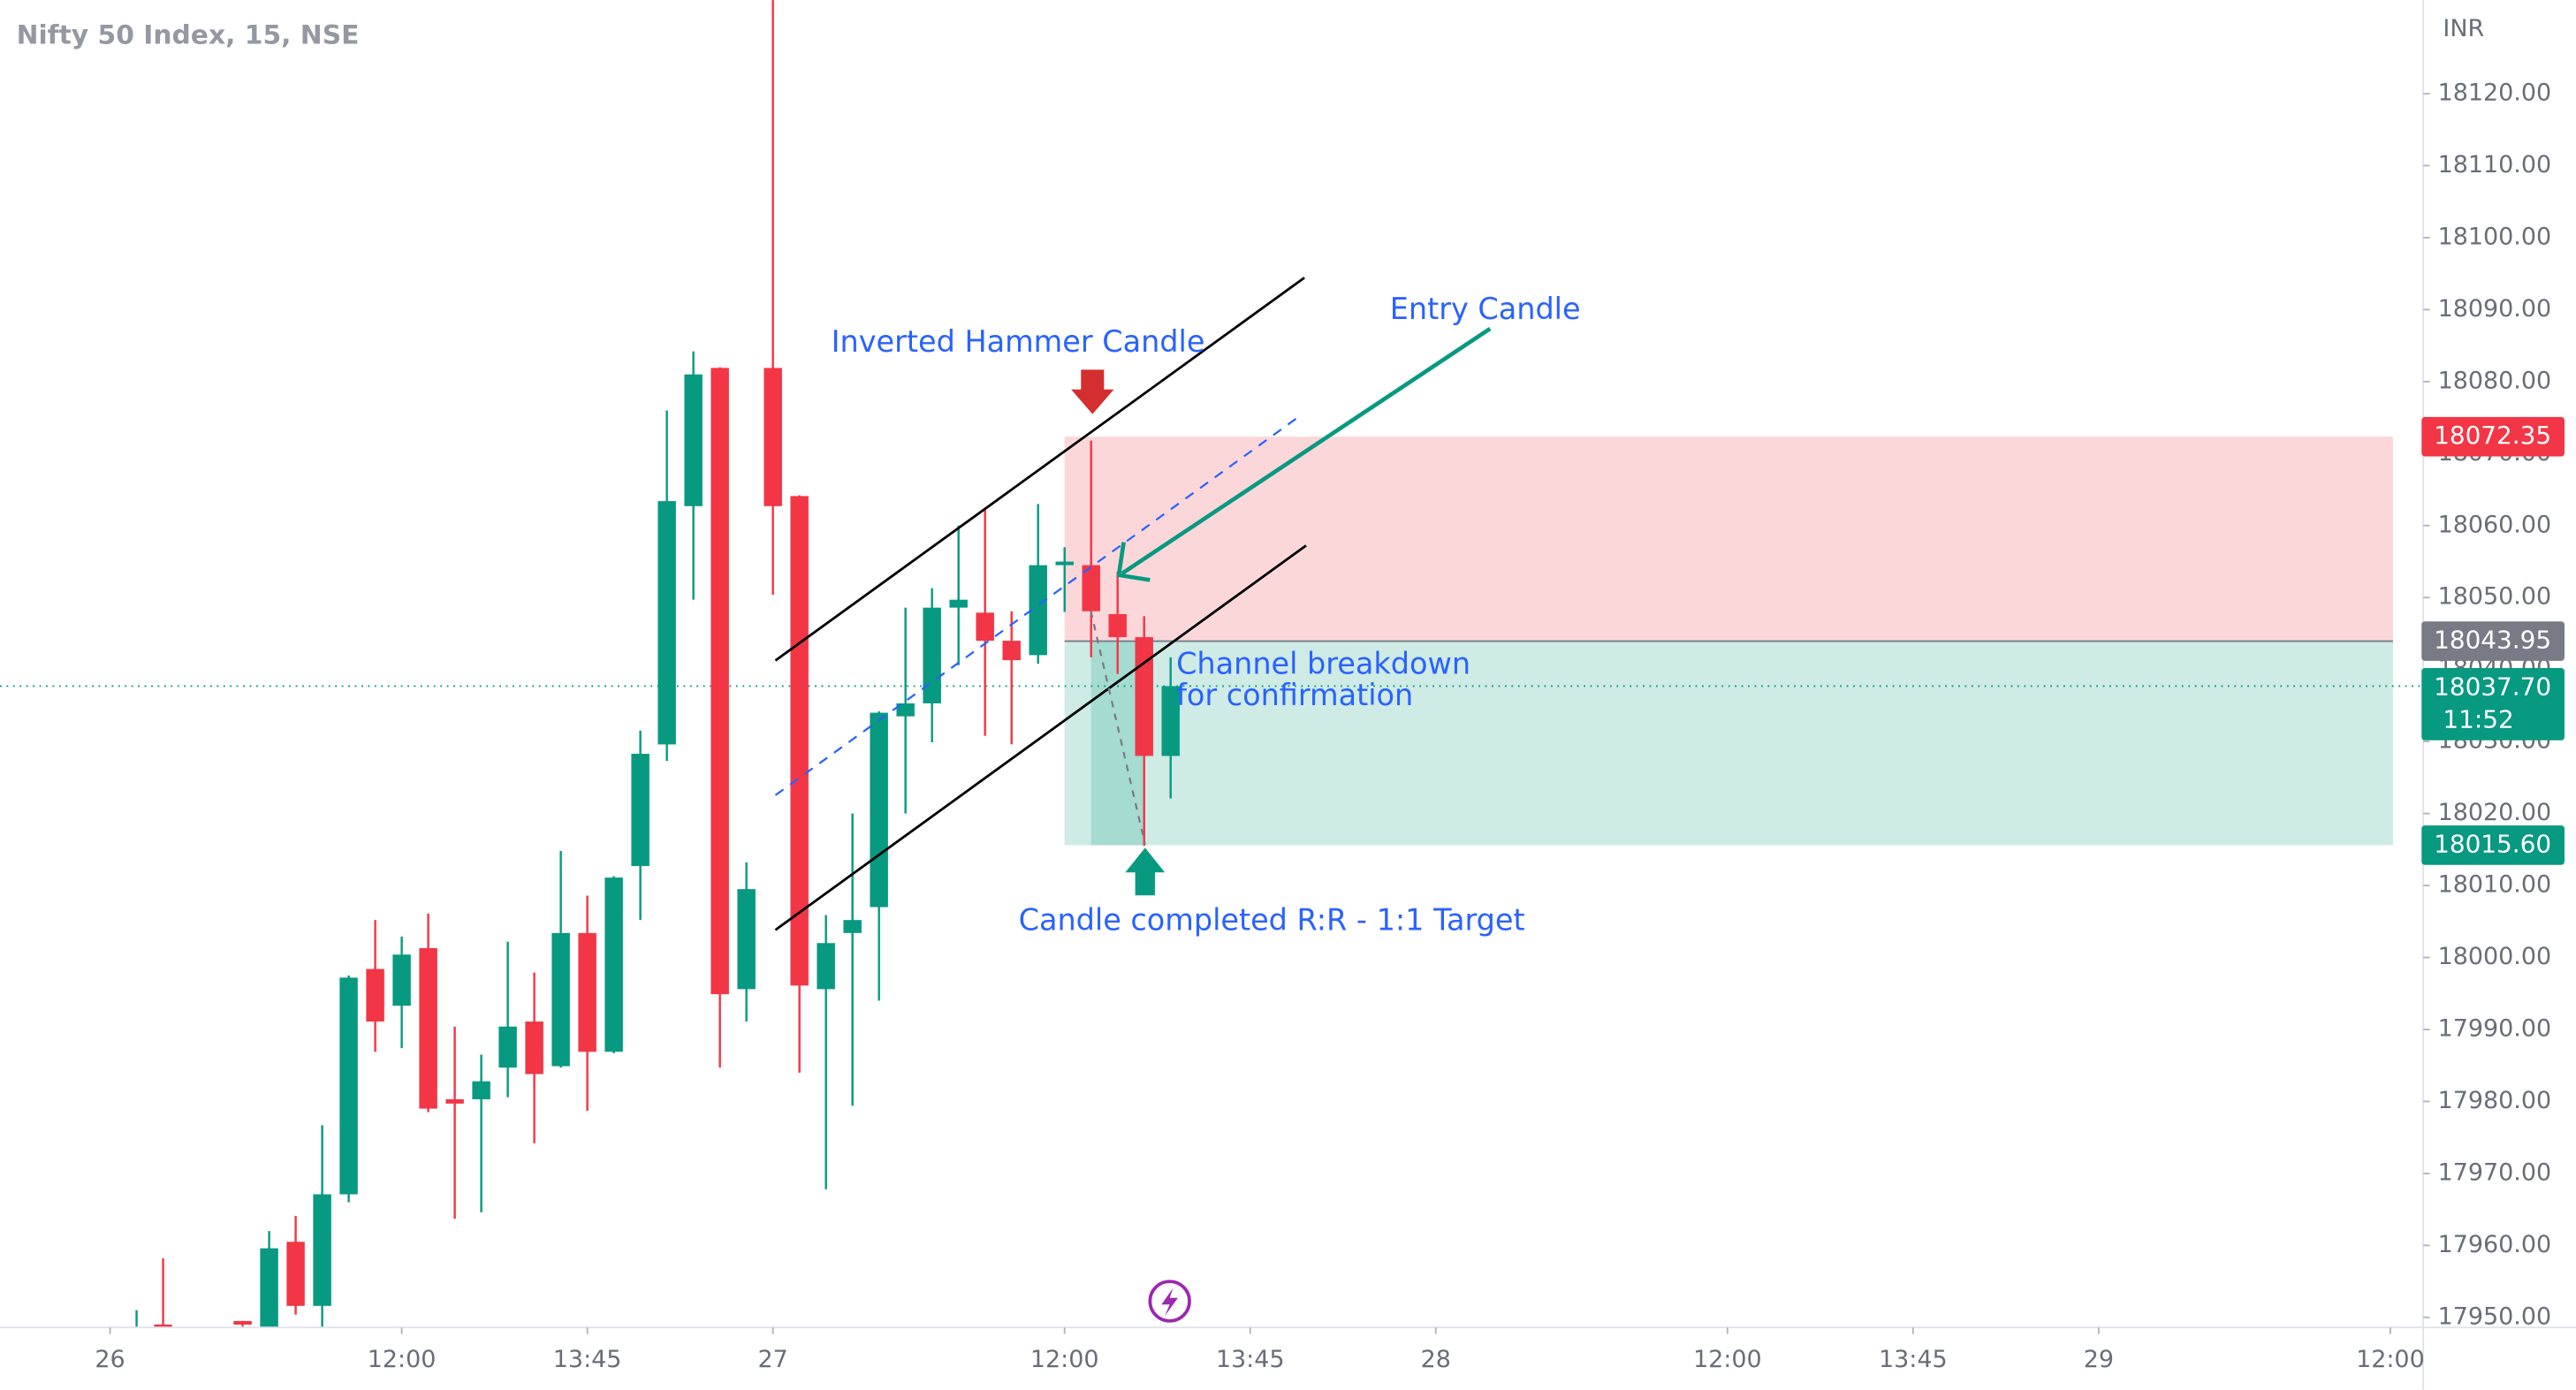  I want to click on down-arrow, so click(1092, 391).